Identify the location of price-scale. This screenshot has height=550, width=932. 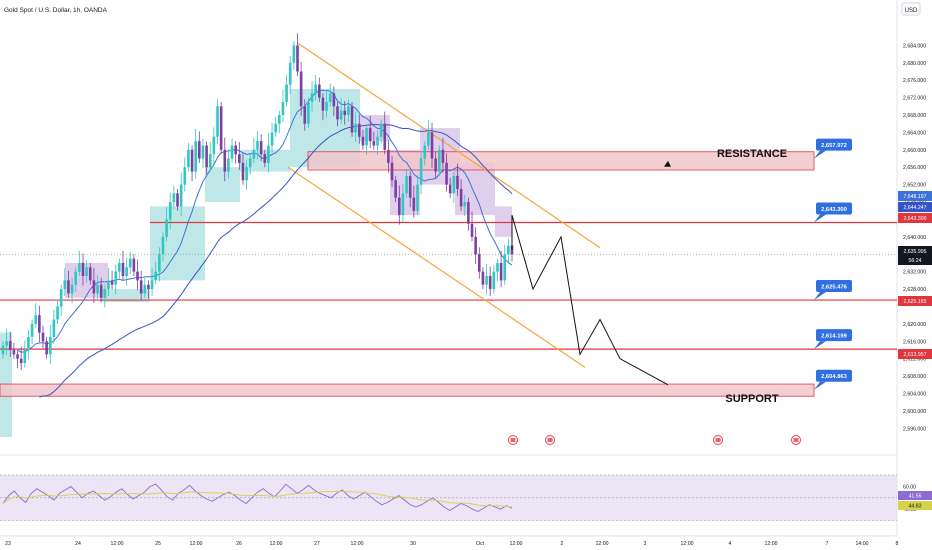
(914, 275).